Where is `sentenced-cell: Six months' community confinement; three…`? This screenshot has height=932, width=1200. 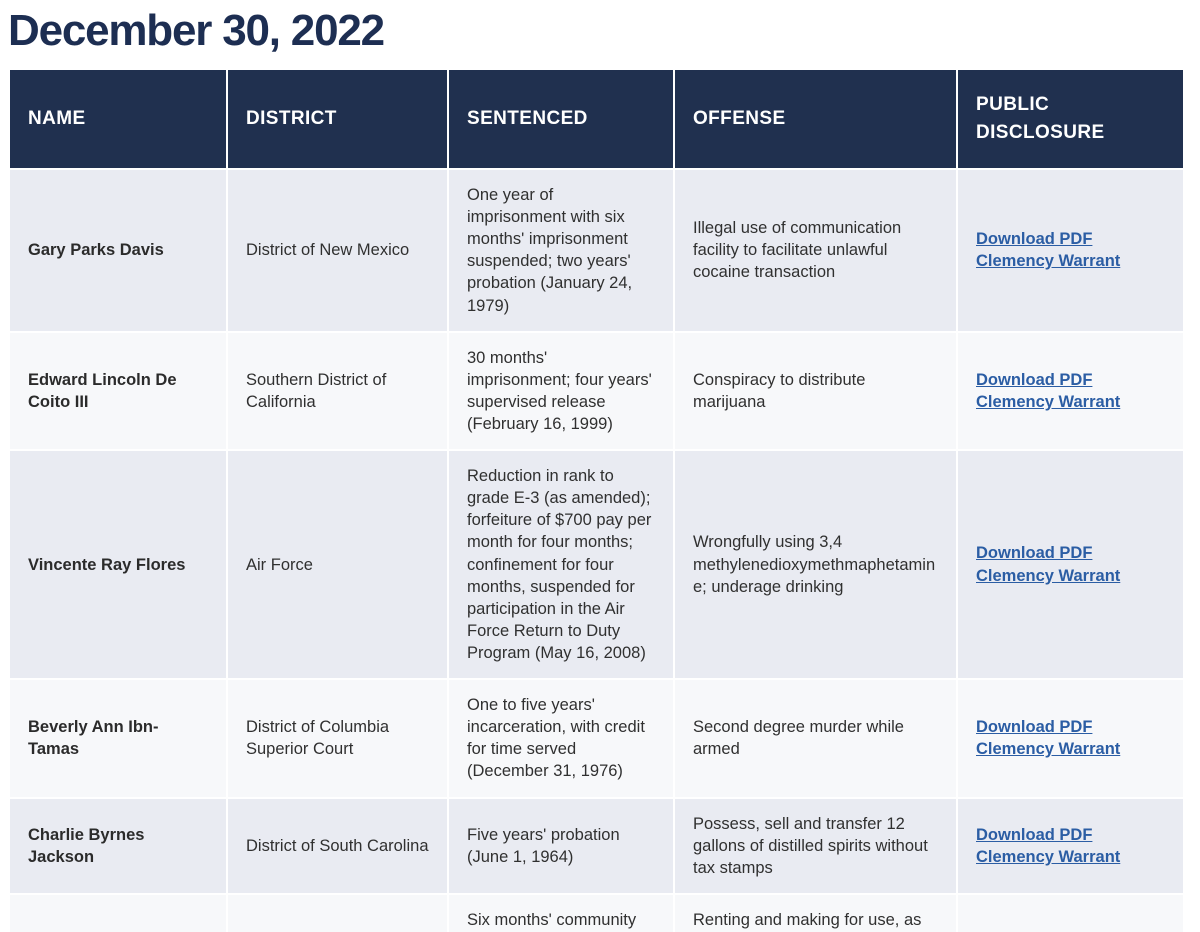
sentenced-cell: Six months' community confinement; three… is located at coordinates (561, 912).